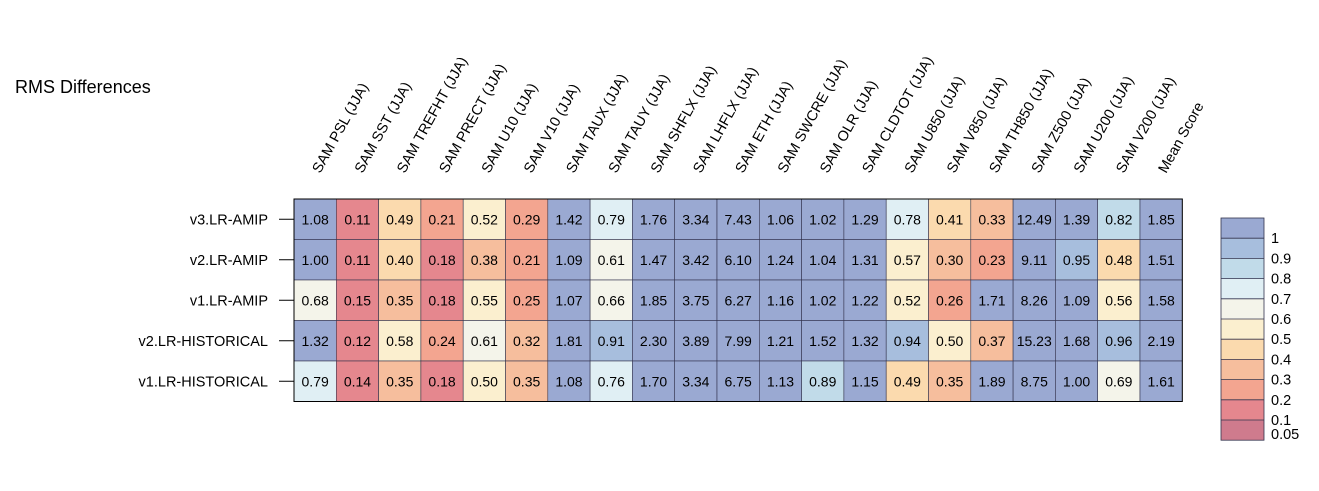 The height and width of the screenshot is (491, 1319). I want to click on cell-value-label: 0.14, so click(357, 381).